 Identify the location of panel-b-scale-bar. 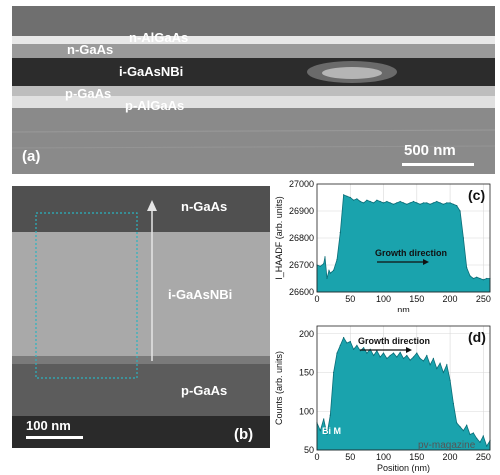
(54, 437).